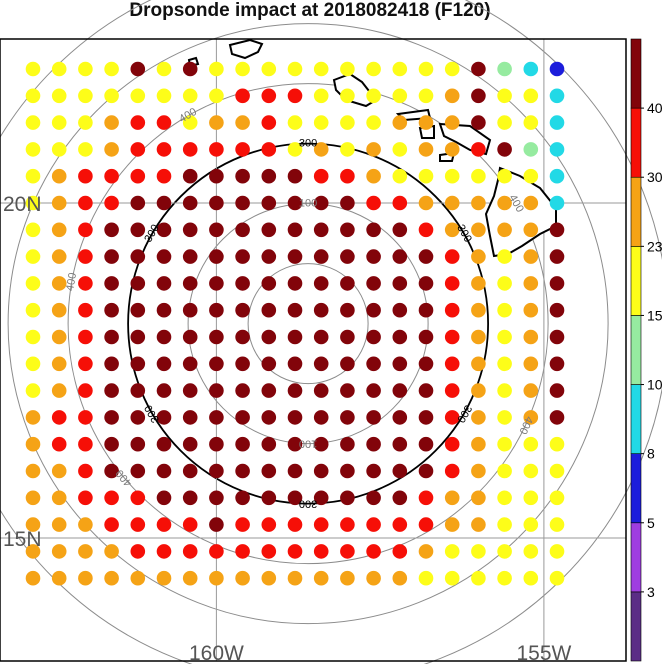 The width and height of the screenshot is (662, 664). Describe the element at coordinates (654, 385) in the screenshot. I see `colorbar-label: 10` at that location.